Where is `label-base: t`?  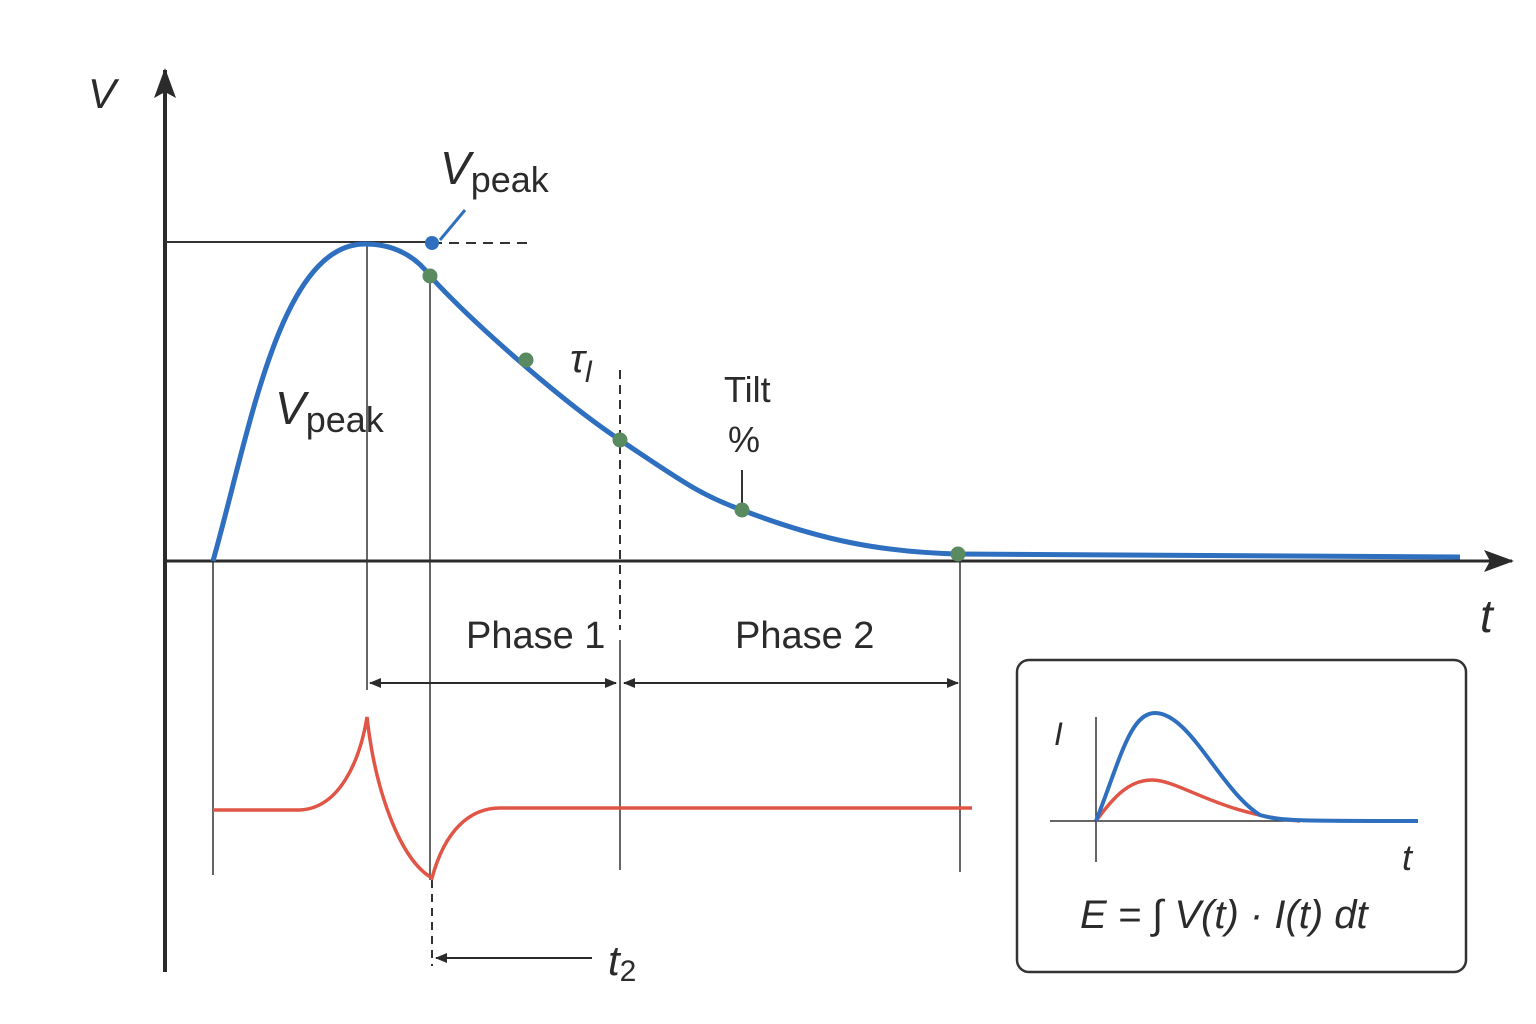
label-base: t is located at coordinates (615, 960).